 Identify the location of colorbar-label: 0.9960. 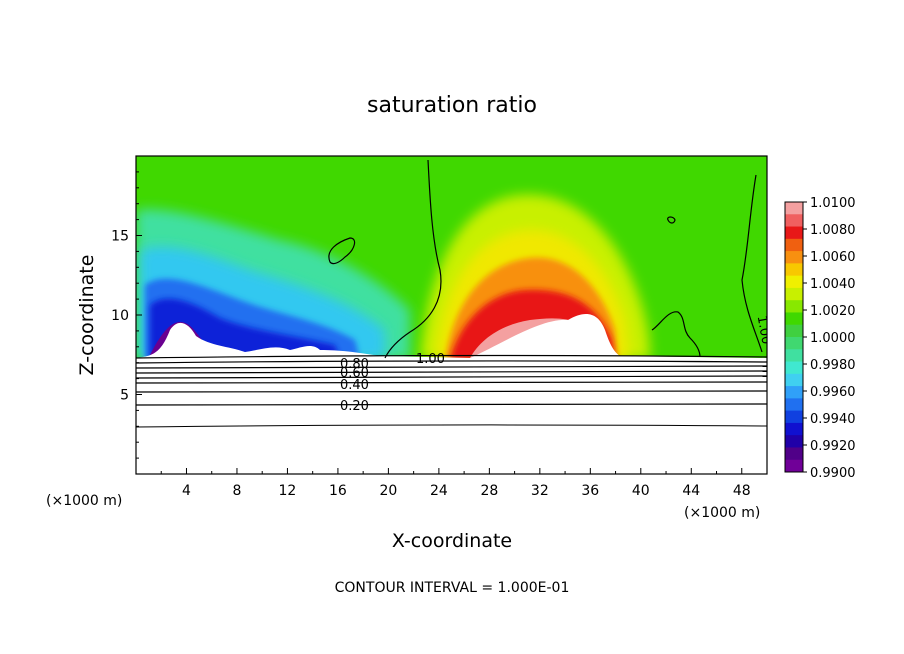
(833, 392).